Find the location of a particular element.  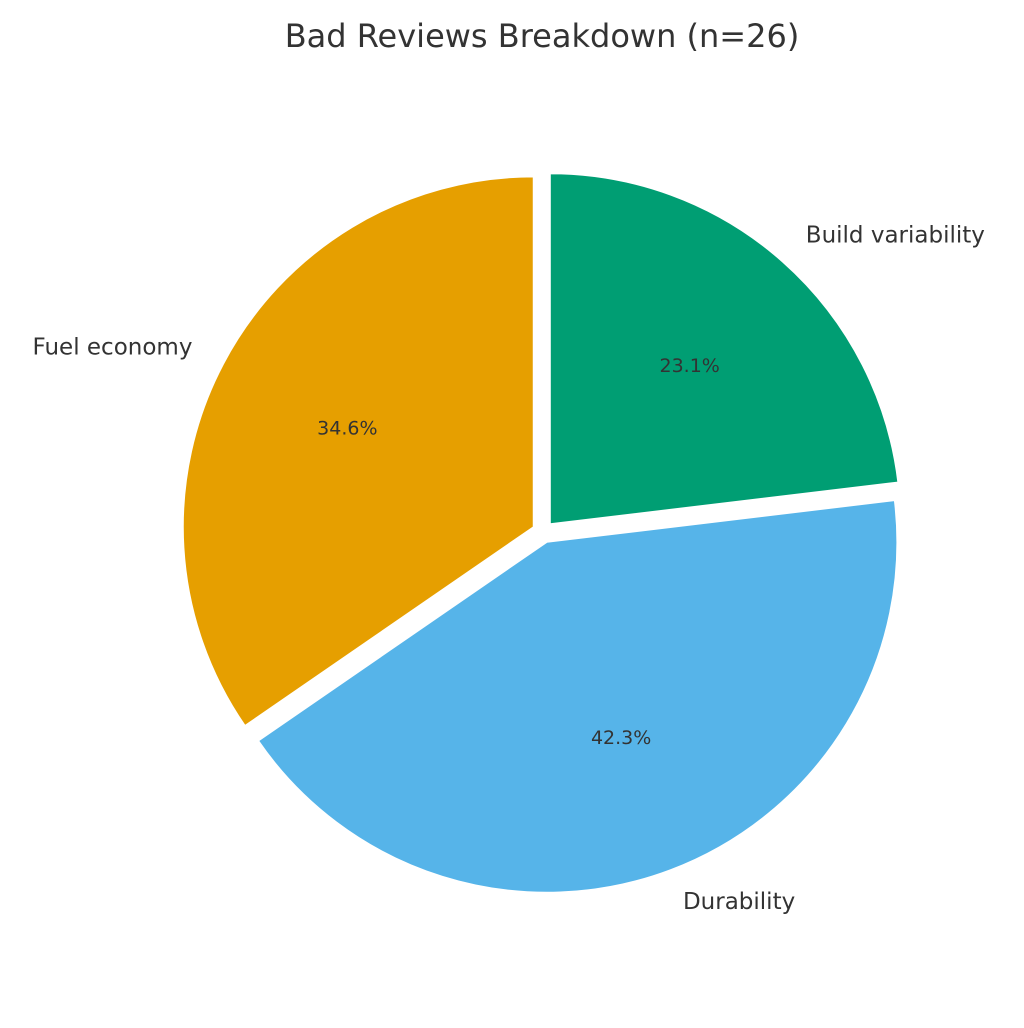

chart-title: Bad Reviews Breakdown (n=26) is located at coordinates (542, 36).